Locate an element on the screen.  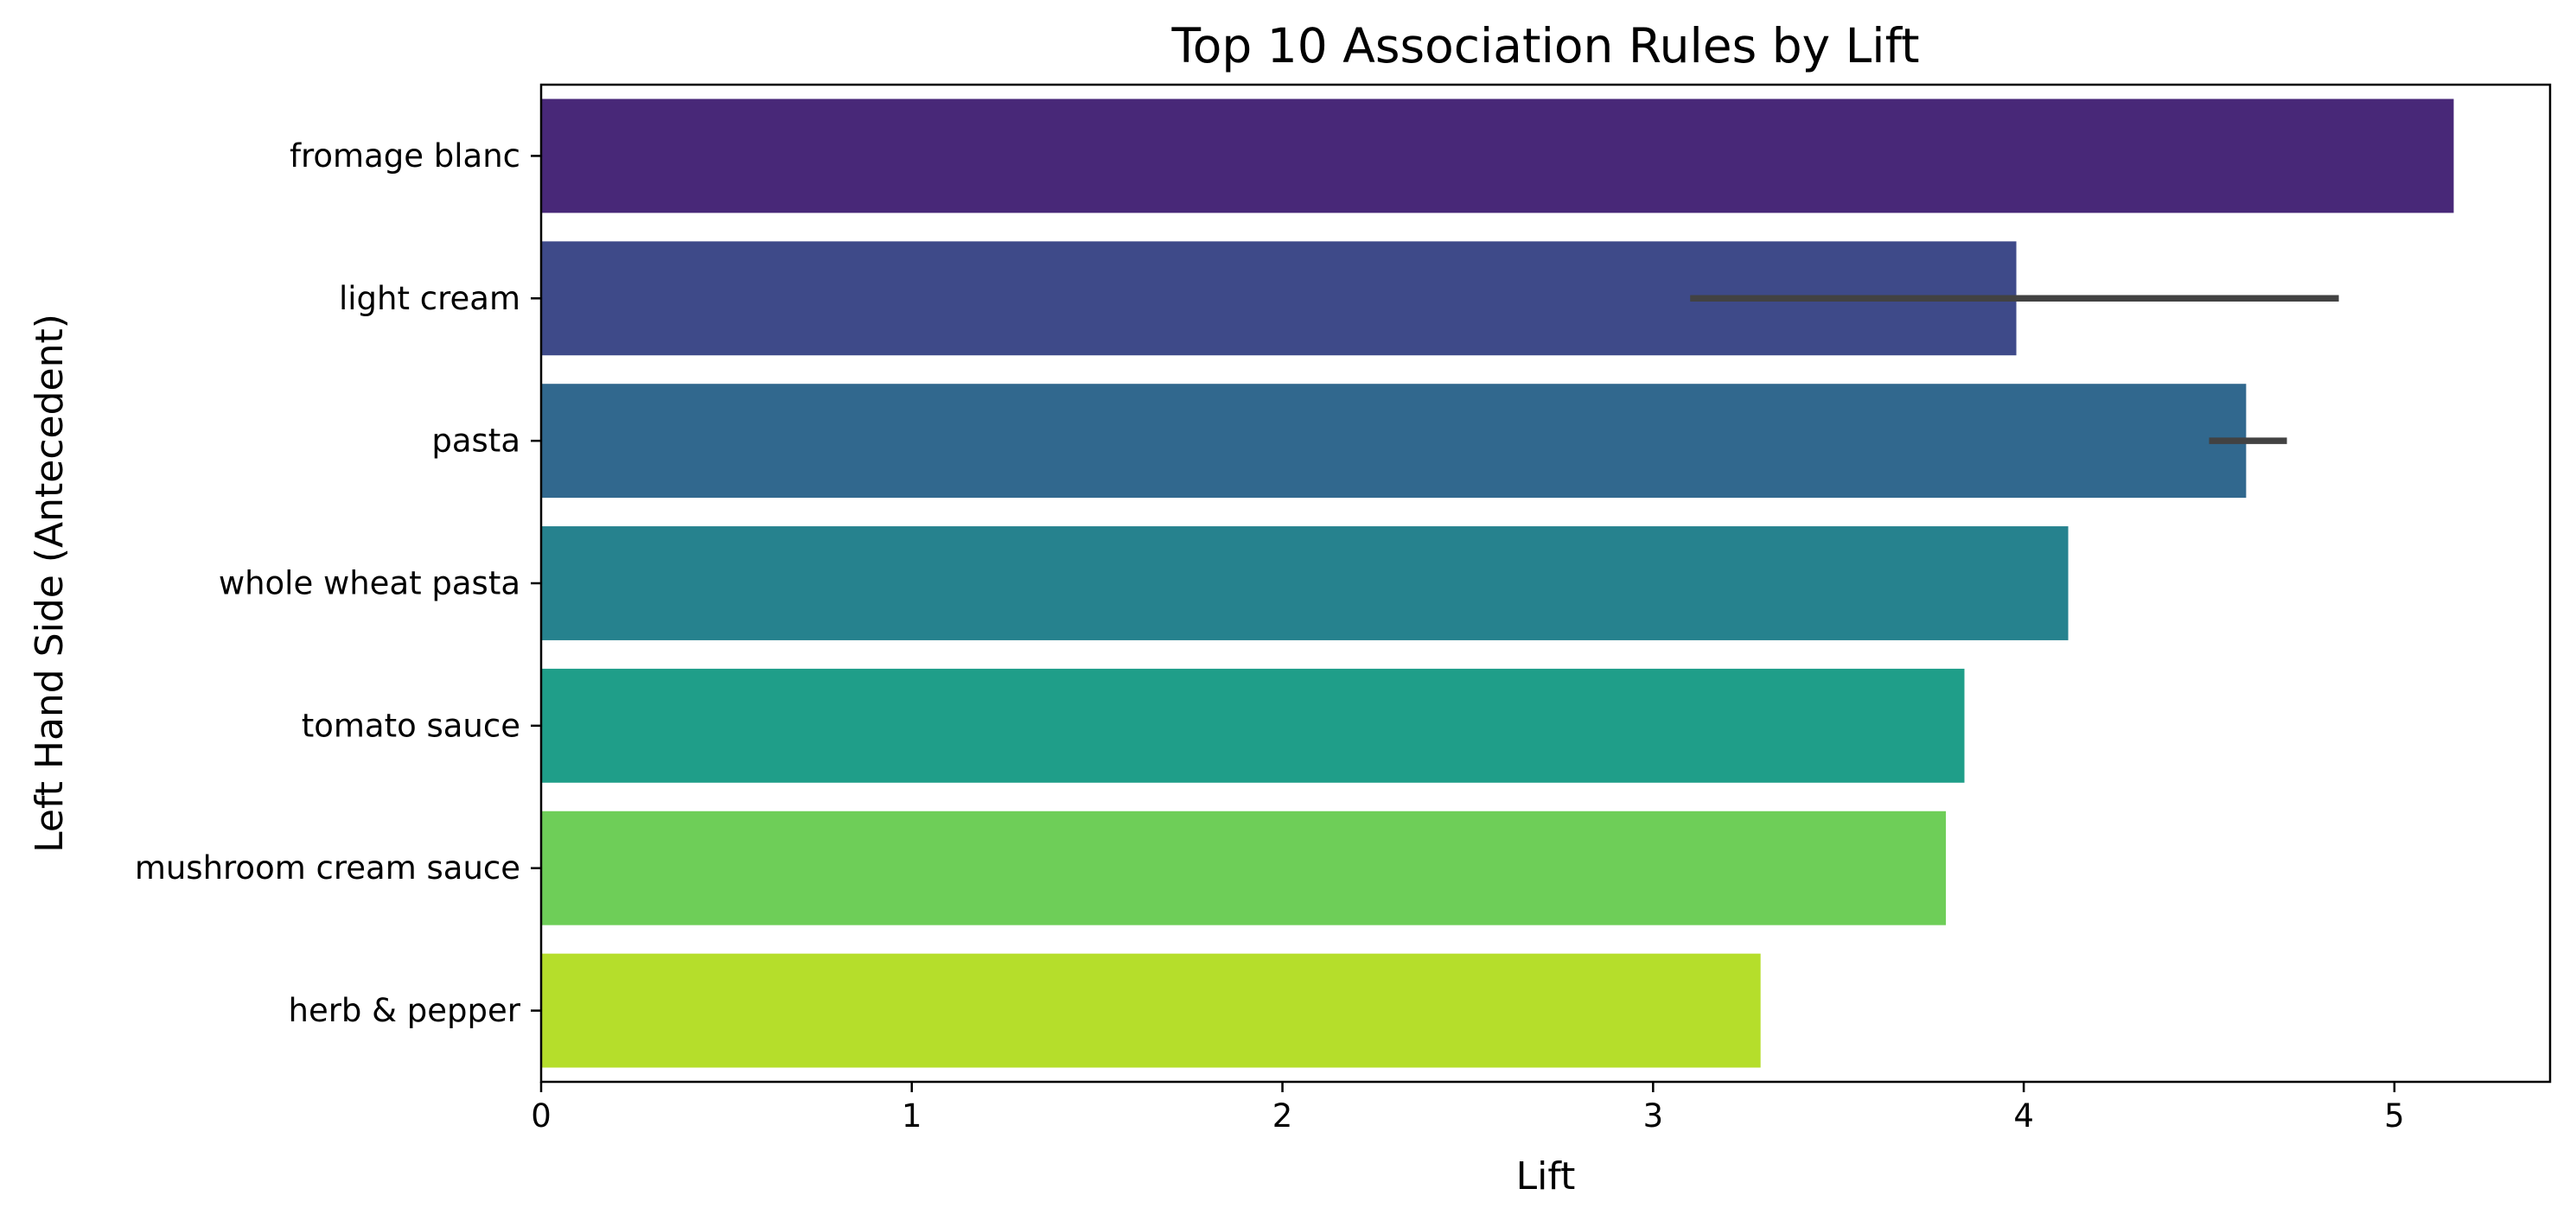
y-tick-label: light cream is located at coordinates (429, 298).